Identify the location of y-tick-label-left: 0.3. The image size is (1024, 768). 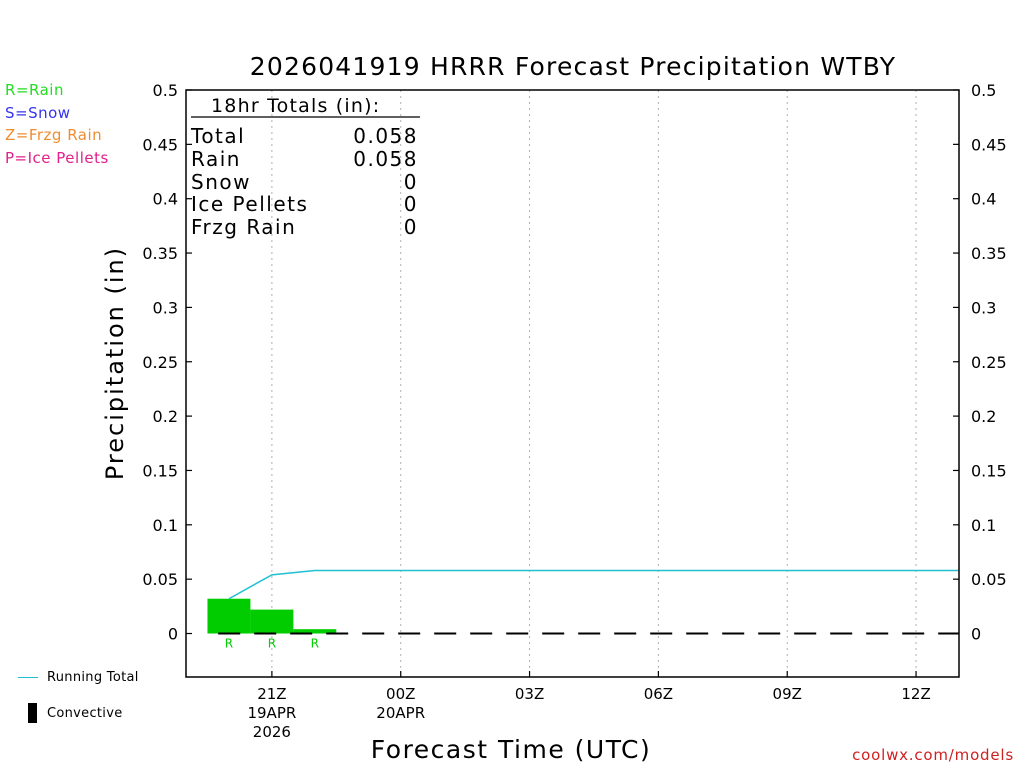
(165, 307).